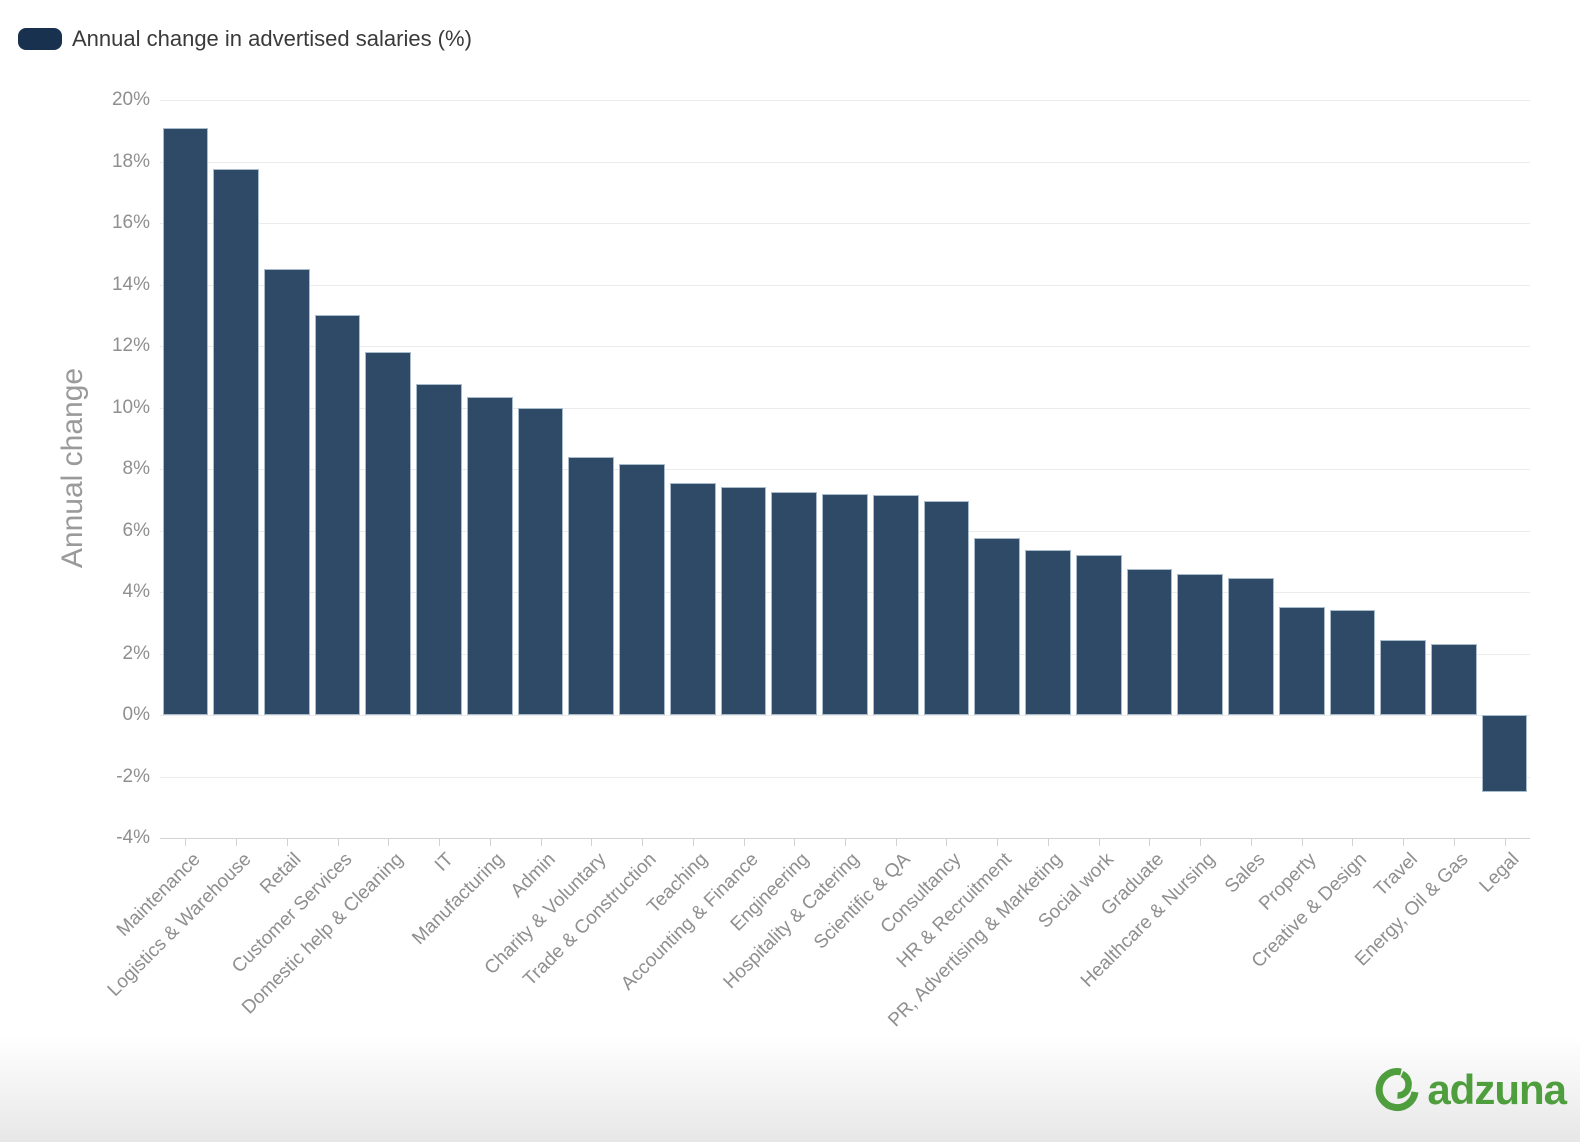 Image resolution: width=1580 pixels, height=1142 pixels. What do you see at coordinates (136, 468) in the screenshot?
I see `y-axis-tick-label: 8%` at bounding box center [136, 468].